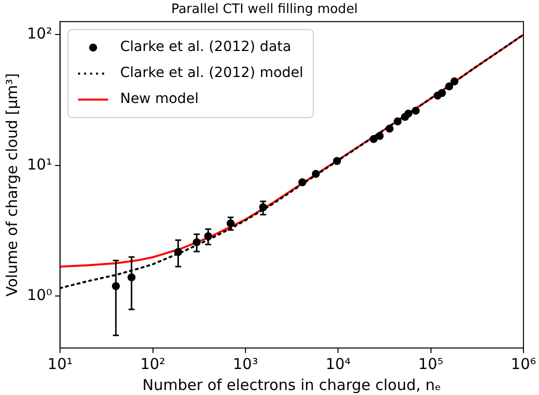  What do you see at coordinates (153, 363) in the screenshot?
I see `x-tick-label: 10²` at bounding box center [153, 363].